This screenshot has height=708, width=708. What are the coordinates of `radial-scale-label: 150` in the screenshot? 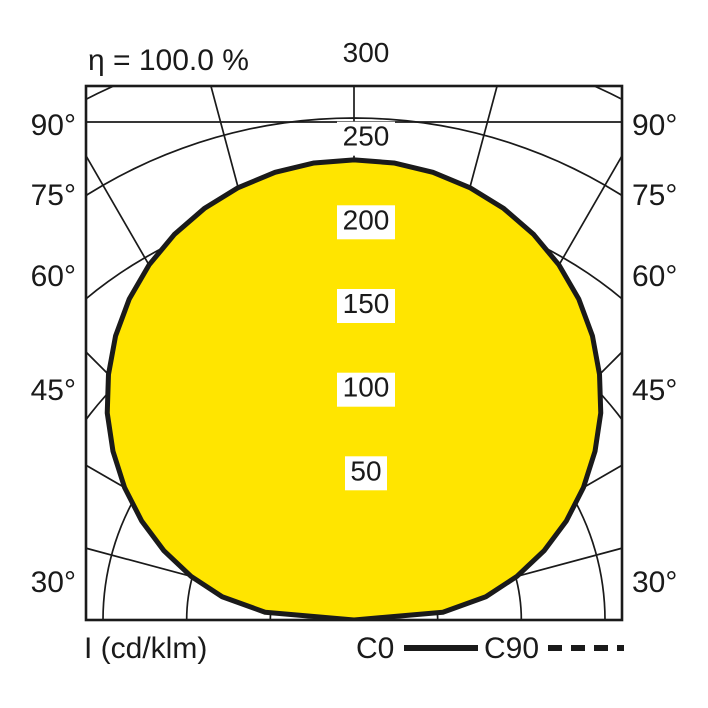 It's located at (366, 303).